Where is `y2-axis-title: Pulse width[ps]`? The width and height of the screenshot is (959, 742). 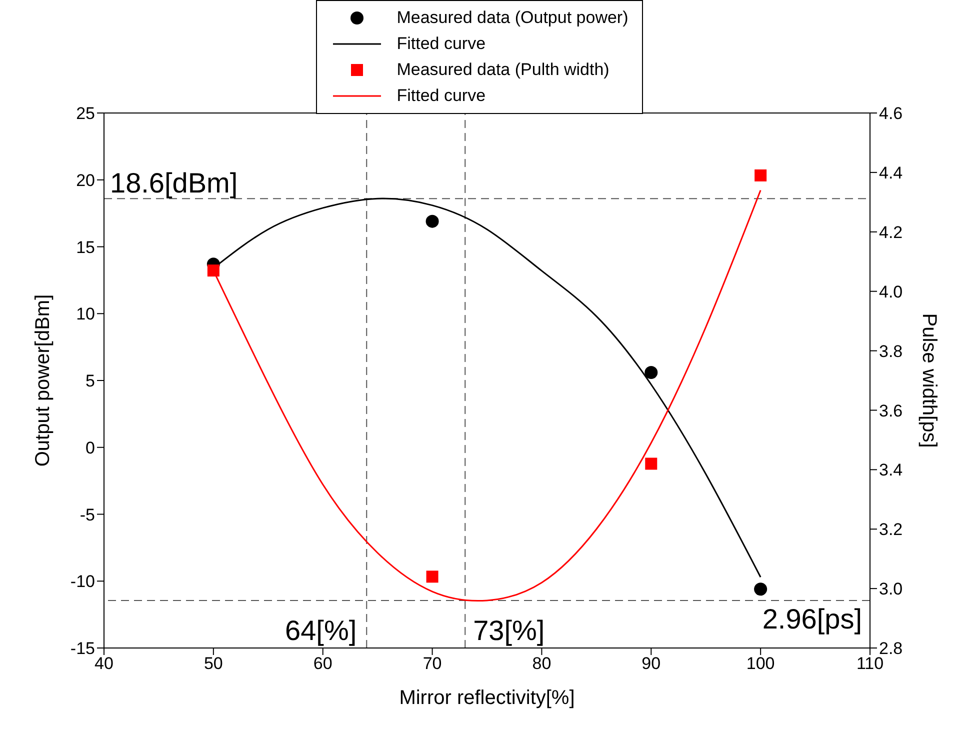 y2-axis-title: Pulse width[ps] is located at coordinates (929, 380).